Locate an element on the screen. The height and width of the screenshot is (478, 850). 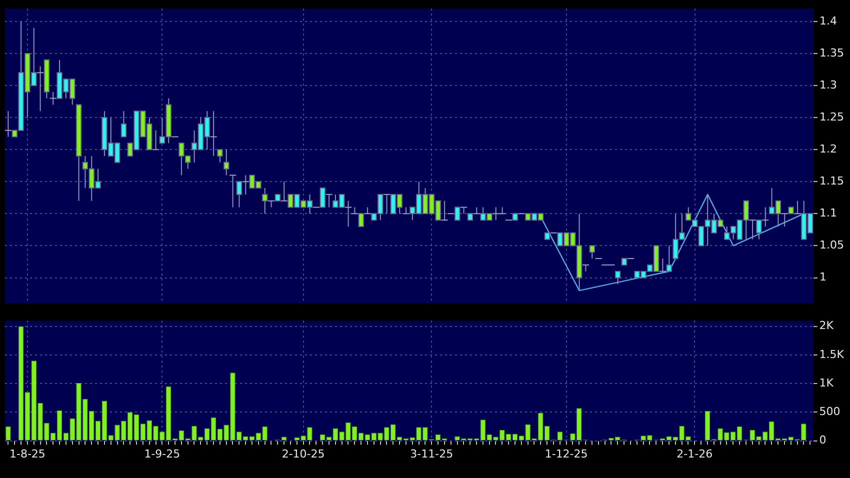
y-tick-label: 1.15 is located at coordinates (832, 181).